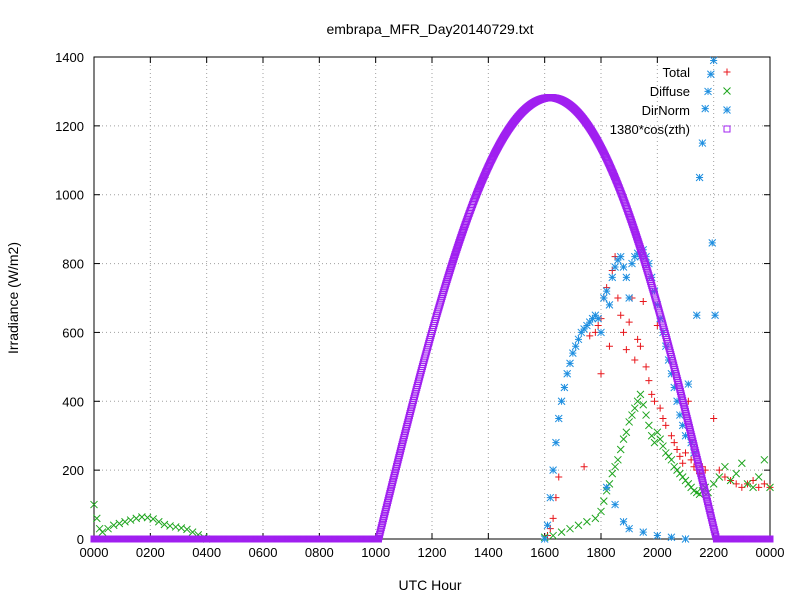 Image resolution: width=800 pixels, height=600 pixels. What do you see at coordinates (690, 91) in the screenshot?
I see `legend-item: Diffuse` at bounding box center [690, 91].